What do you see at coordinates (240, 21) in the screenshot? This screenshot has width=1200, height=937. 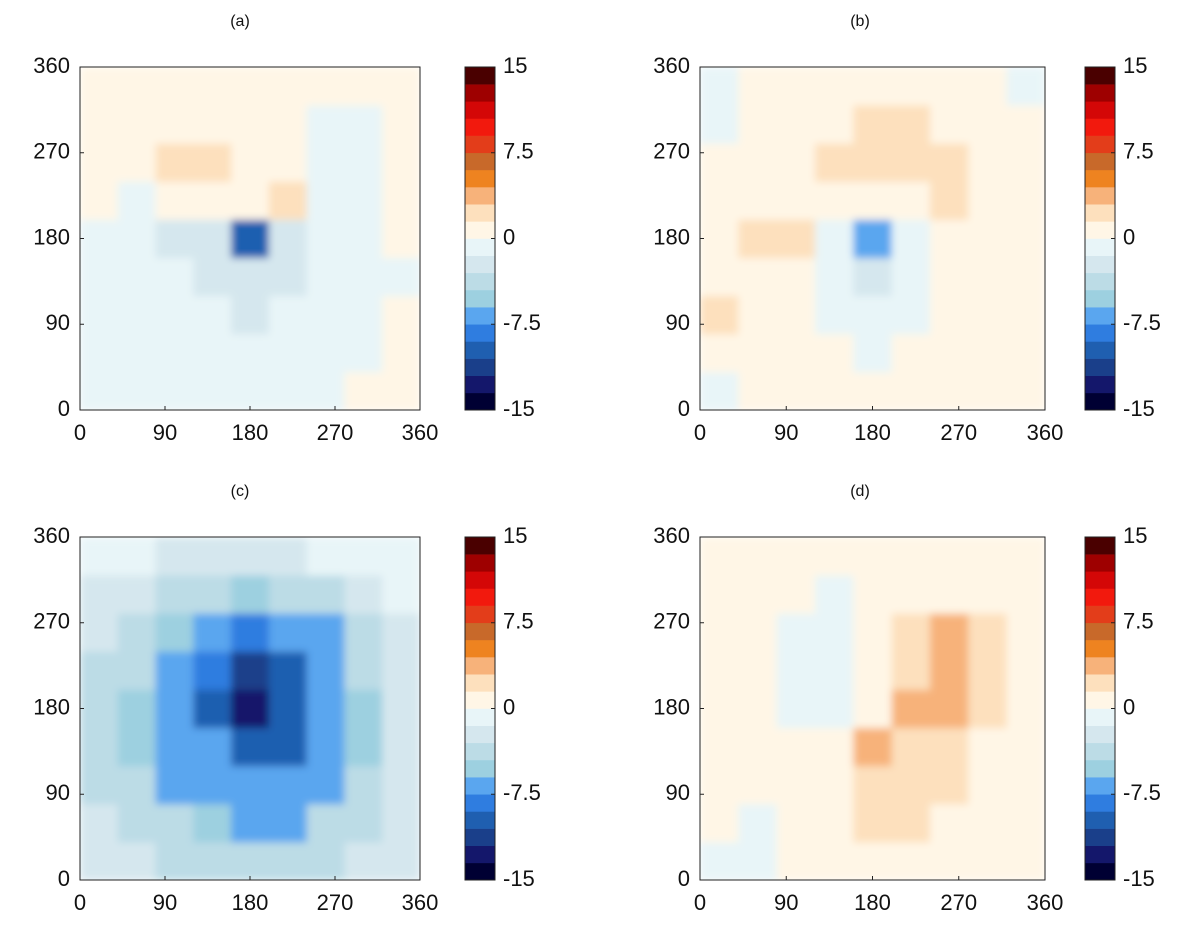 I see `panel-title: (a)` at bounding box center [240, 21].